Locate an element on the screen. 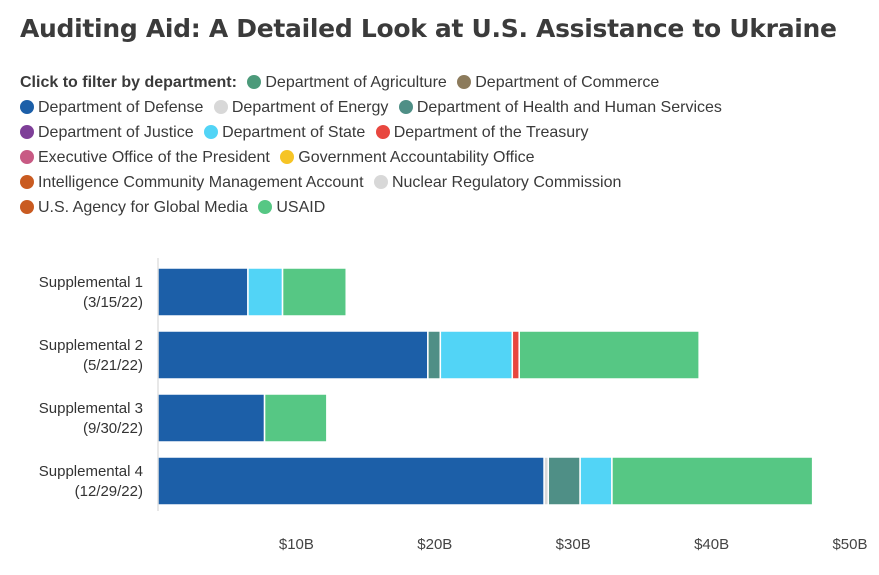 Image resolution: width=879 pixels, height=575 pixels. legend-item-label: Department of the Treasury is located at coordinates (491, 132).